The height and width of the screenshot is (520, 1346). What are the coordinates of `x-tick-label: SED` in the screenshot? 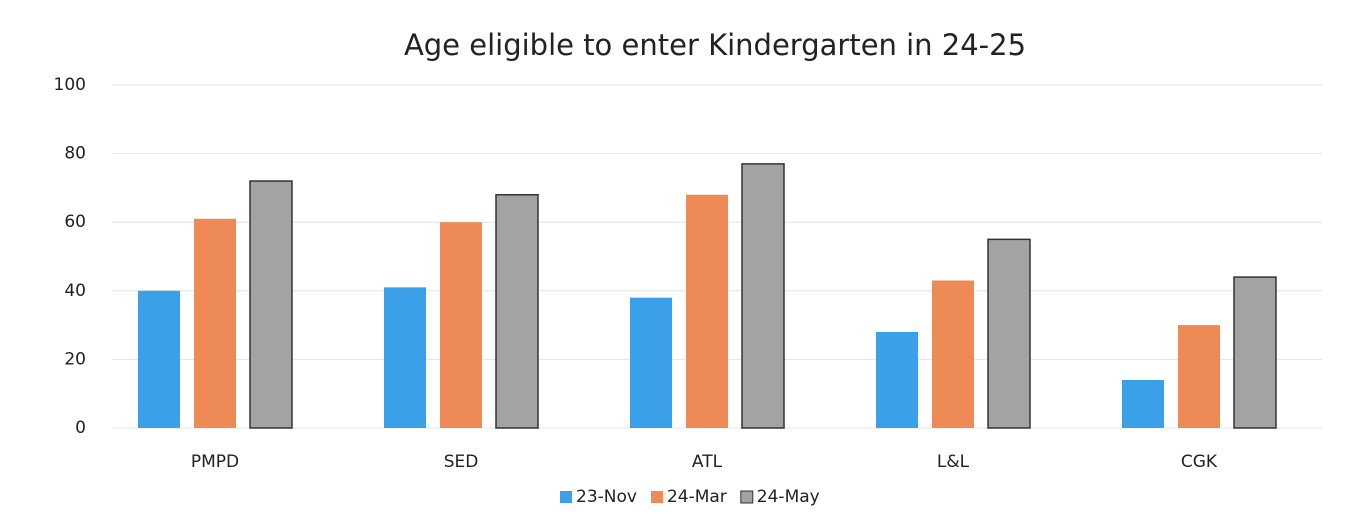 It's located at (461, 462).